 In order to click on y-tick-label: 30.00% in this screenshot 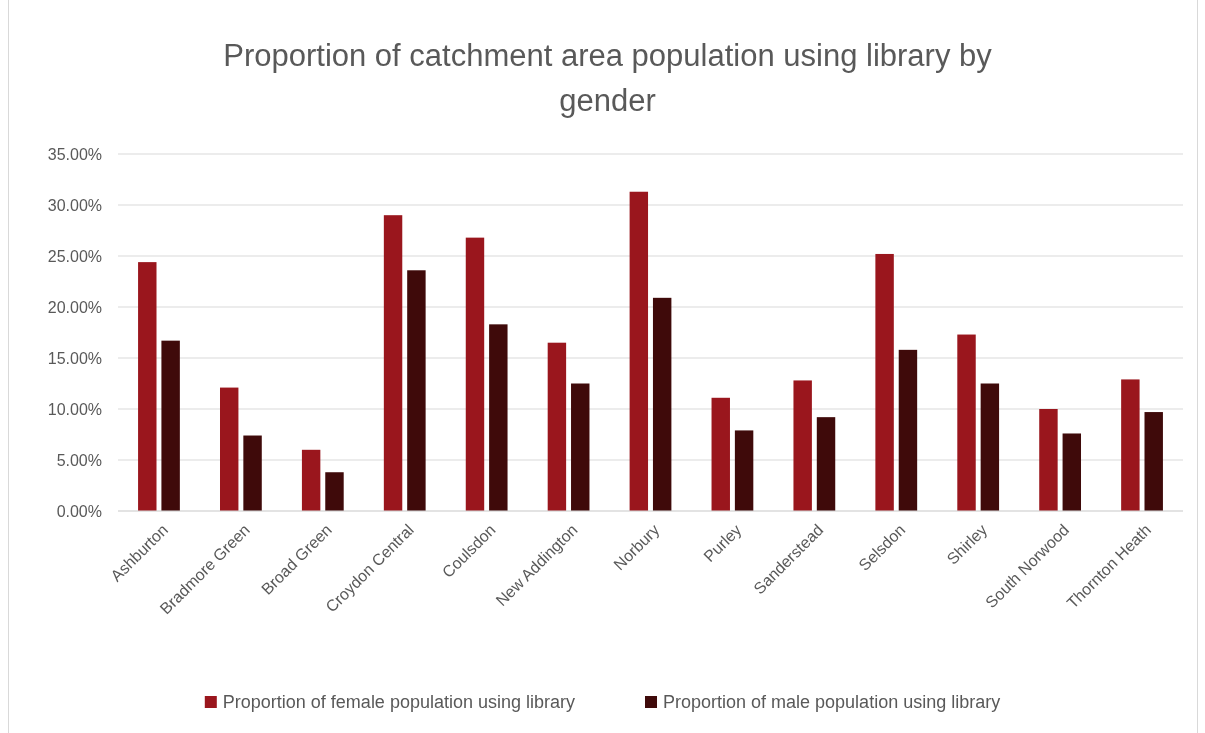, I will do `click(74, 205)`.